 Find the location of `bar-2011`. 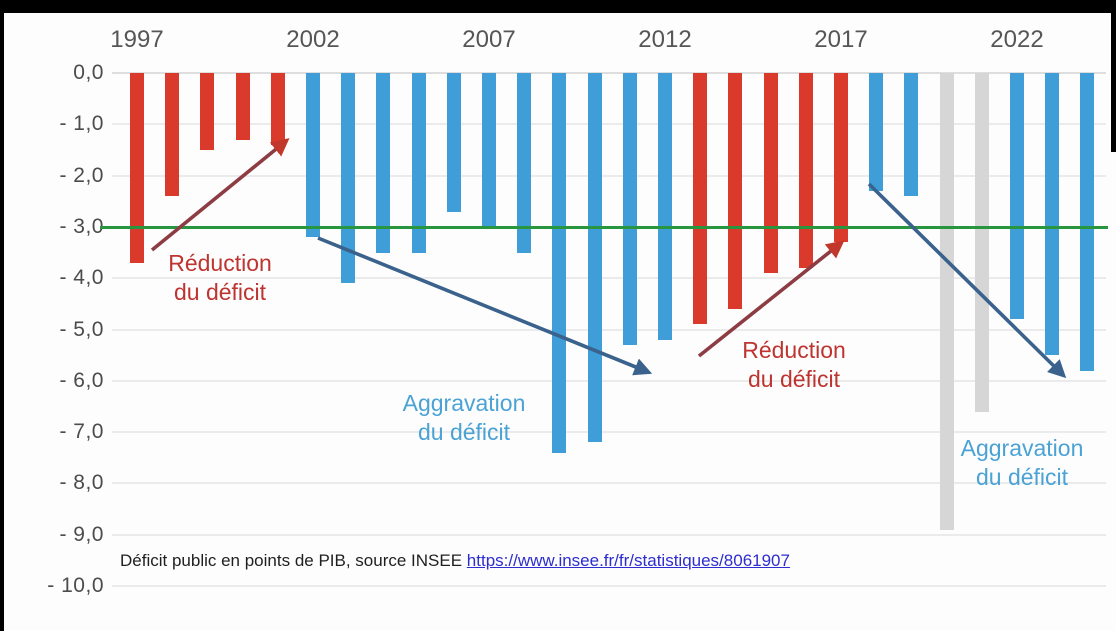

bar-2011 is located at coordinates (629, 209).